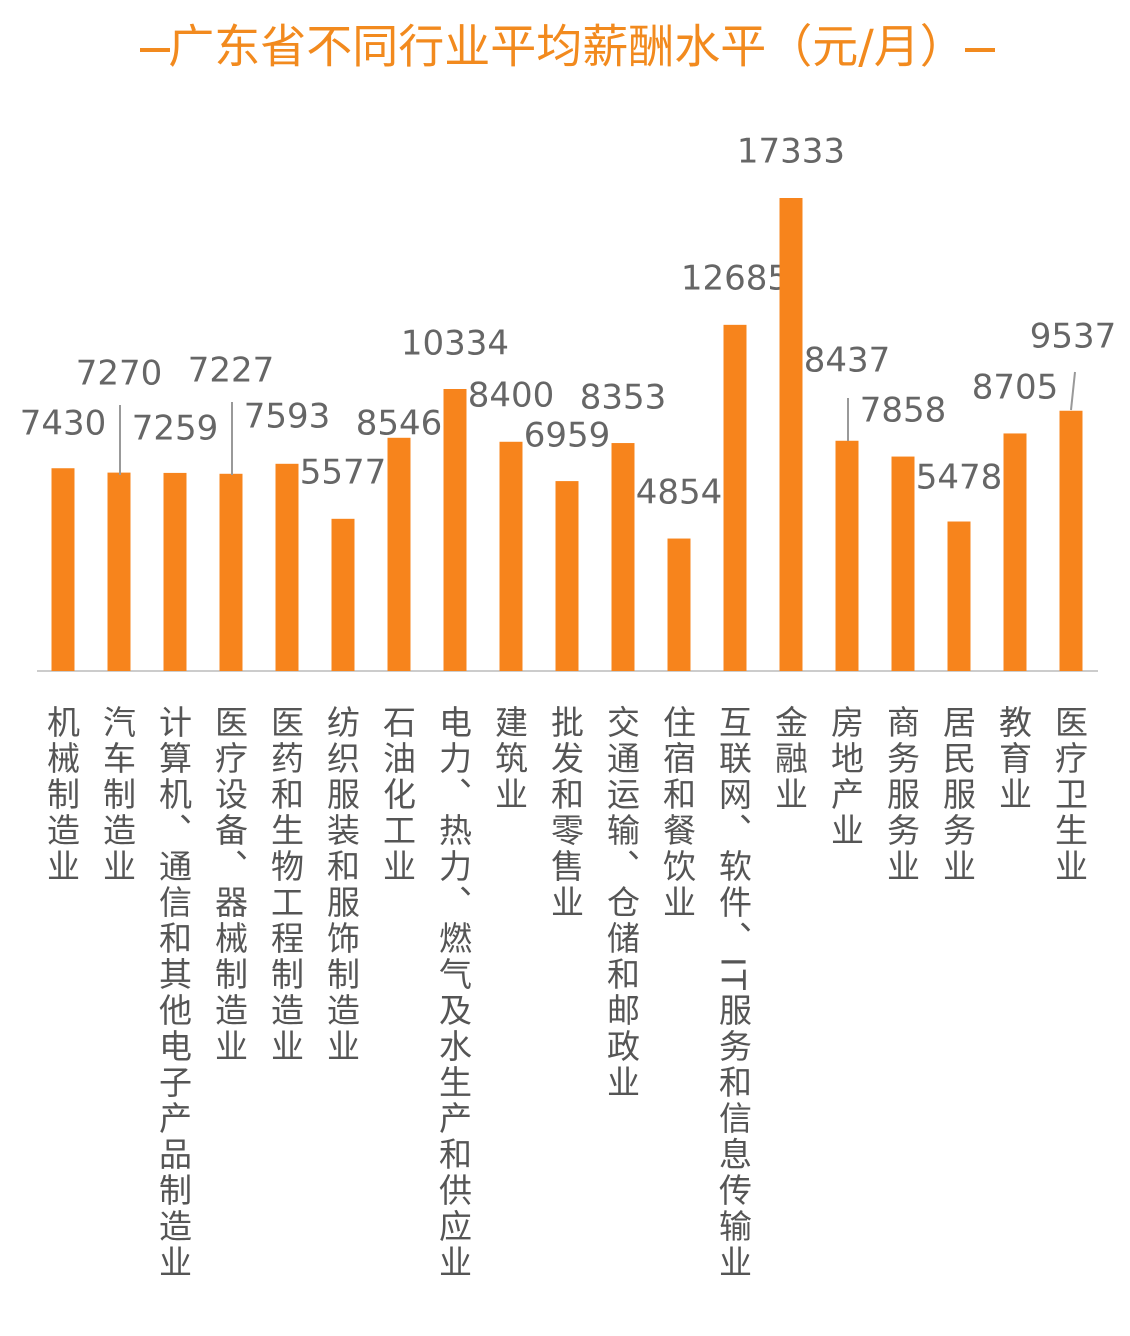 This screenshot has height=1336, width=1130. Describe the element at coordinates (1073, 337) in the screenshot. I see `value-label: 9537` at that location.